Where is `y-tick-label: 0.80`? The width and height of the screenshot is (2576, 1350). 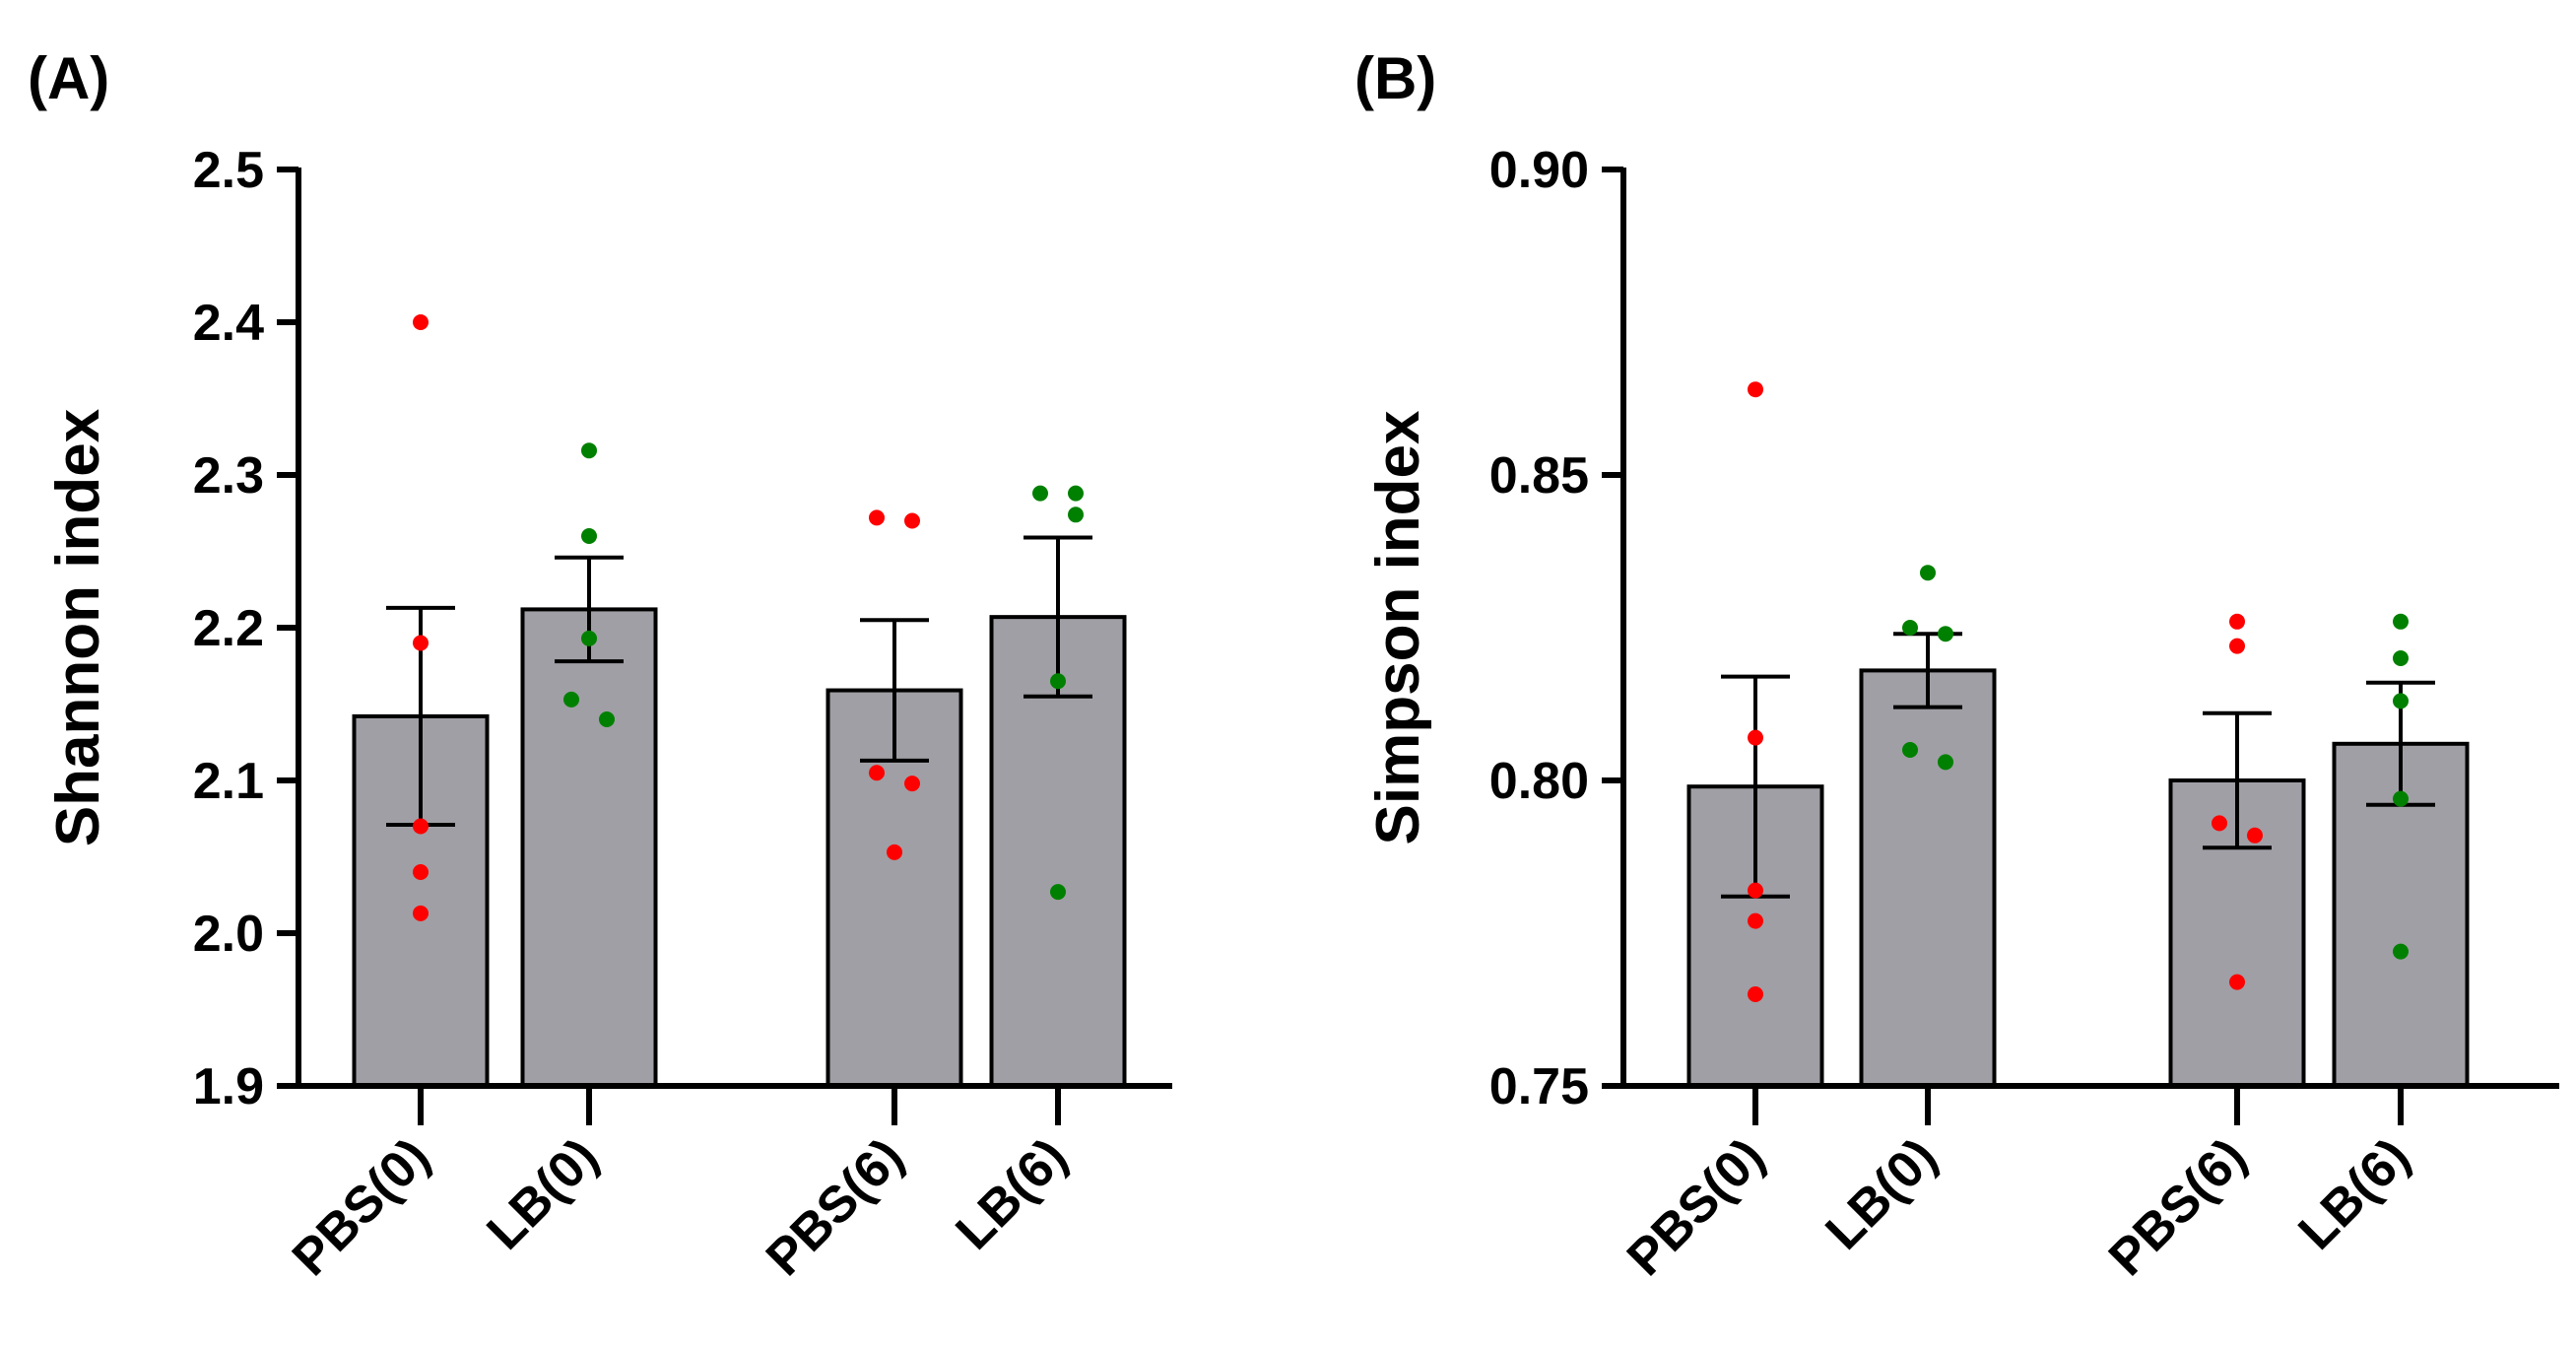 y-tick-label: 0.80 is located at coordinates (1539, 781).